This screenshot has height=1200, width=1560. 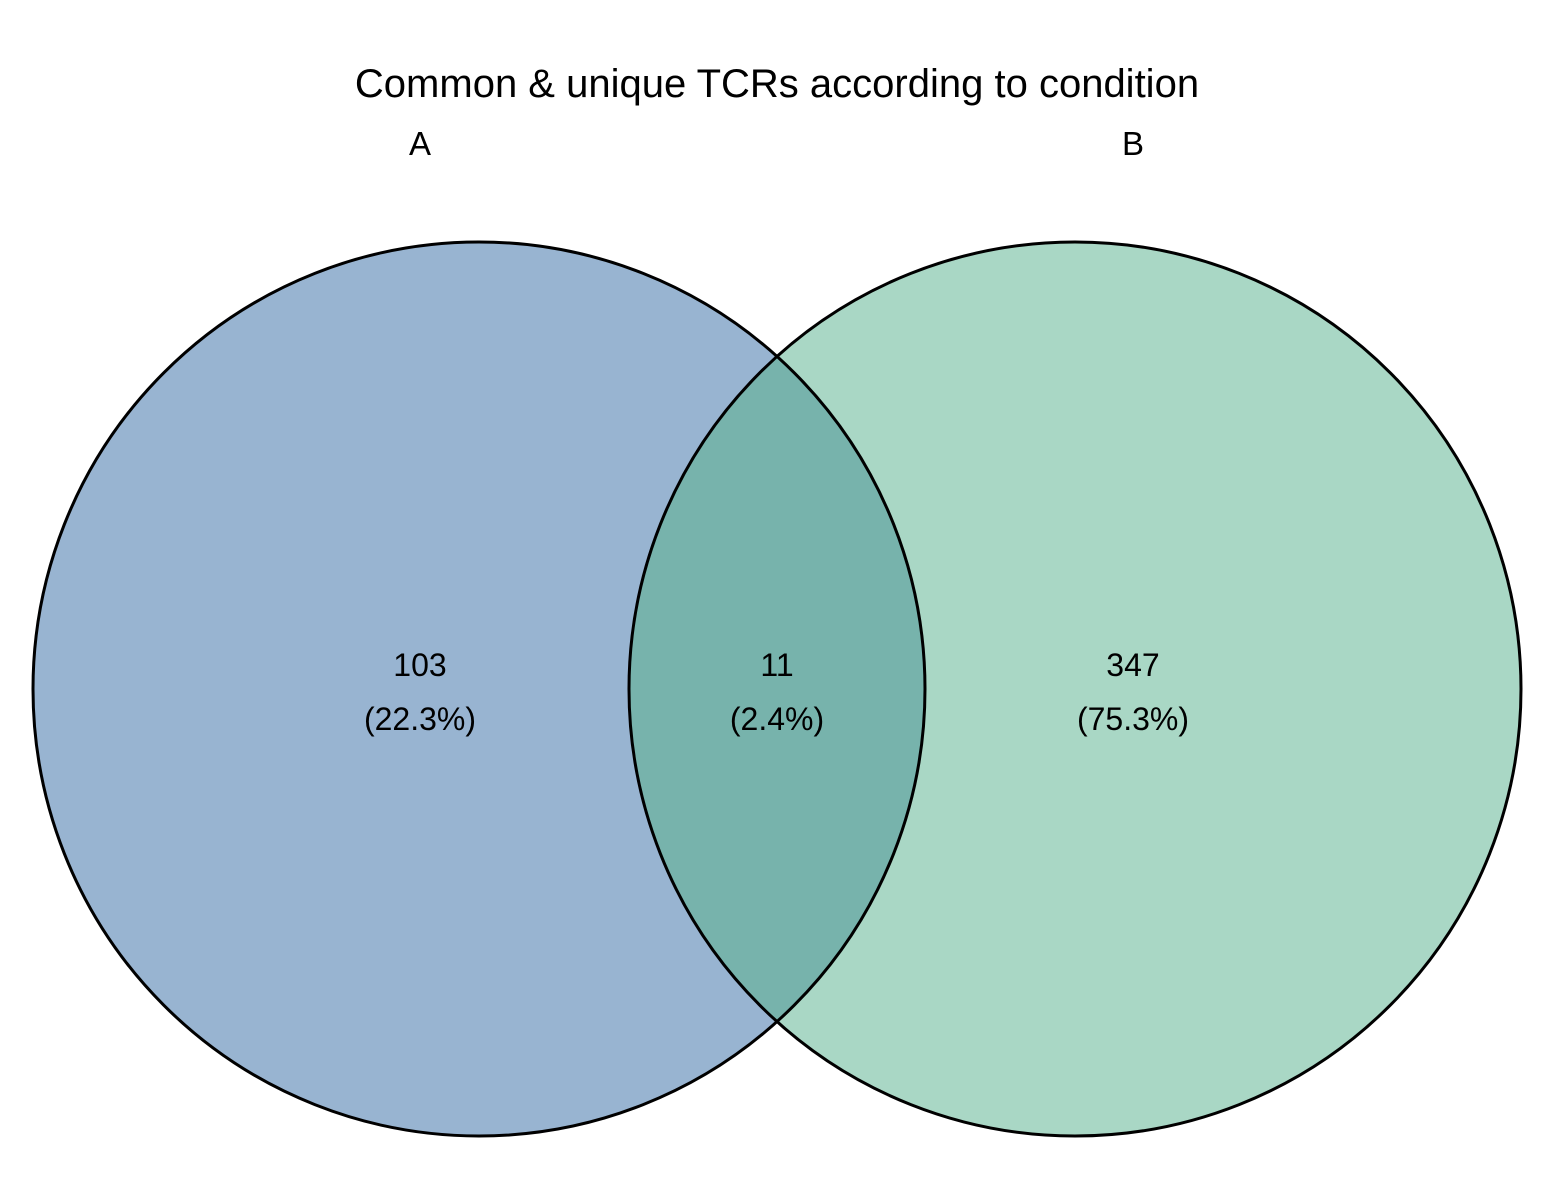 I want to click on intersection-region, so click(x=777, y=689).